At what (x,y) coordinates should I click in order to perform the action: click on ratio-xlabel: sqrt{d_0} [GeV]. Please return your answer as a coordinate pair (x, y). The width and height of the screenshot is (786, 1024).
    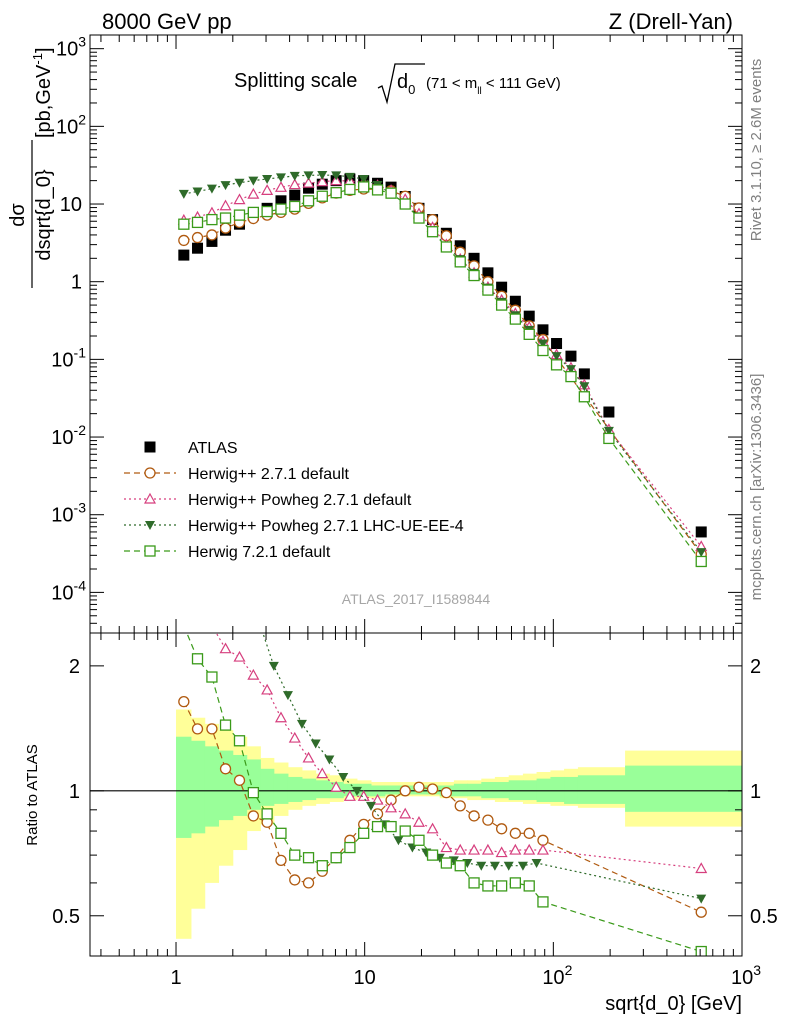
    Looking at the image, I should click on (673, 1004).